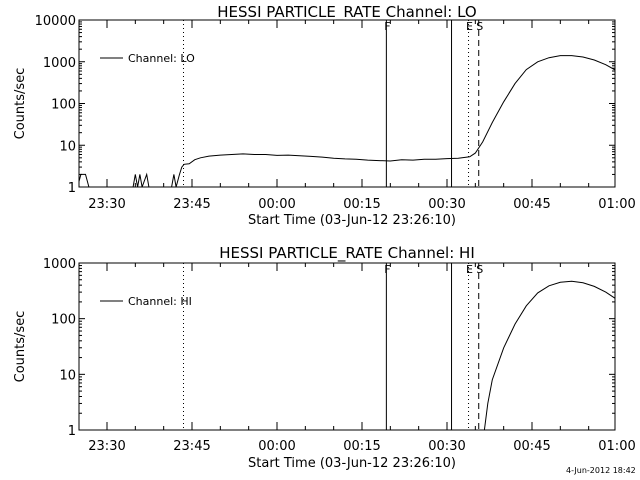  I want to click on chart-2-x-tick-label: 00:45, so click(531, 446).